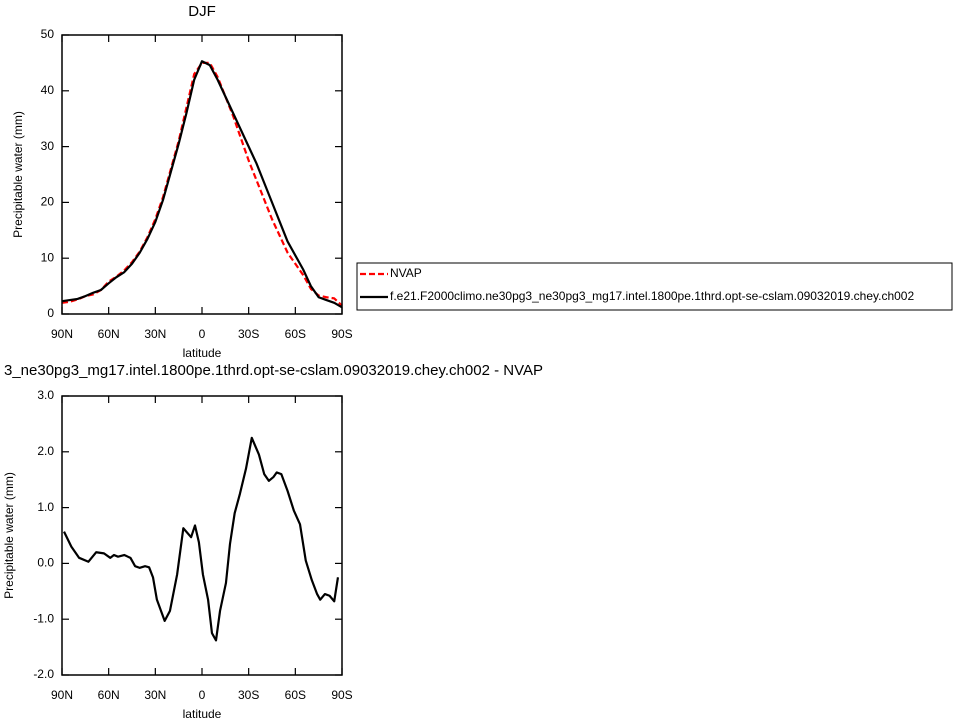 The height and width of the screenshot is (725, 957). Describe the element at coordinates (48, 146) in the screenshot. I see `y-tick-label: 30` at that location.